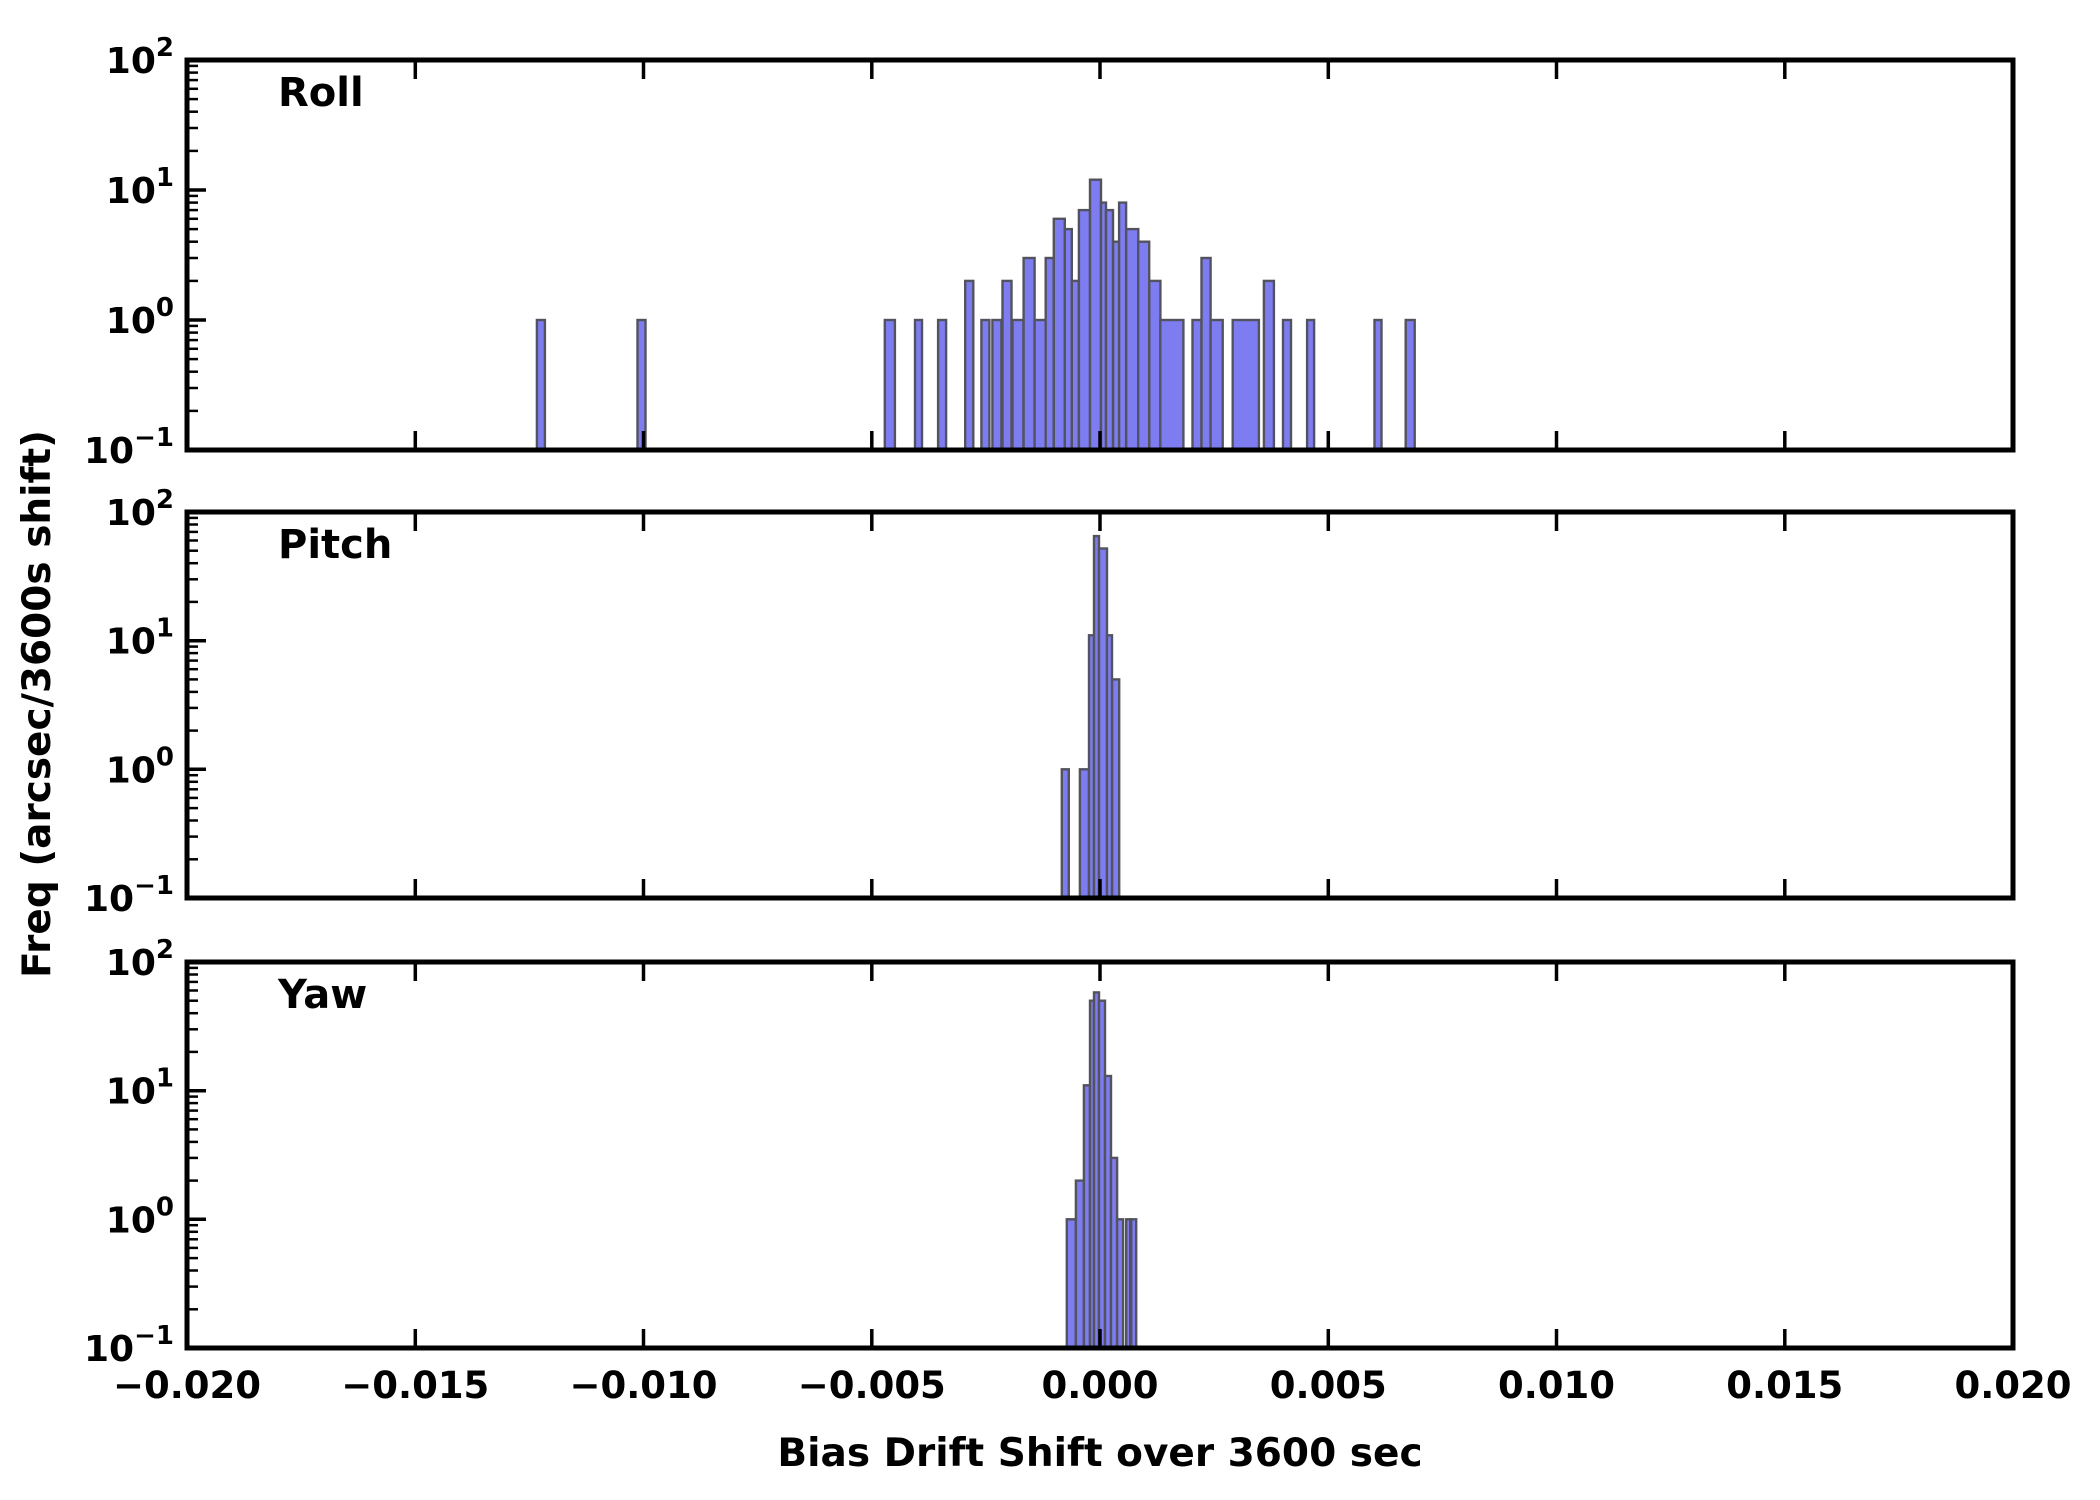 This screenshot has width=2100, height=1500. Describe the element at coordinates (872, 1385) in the screenshot. I see `x-tick-label: −0.005` at that location.